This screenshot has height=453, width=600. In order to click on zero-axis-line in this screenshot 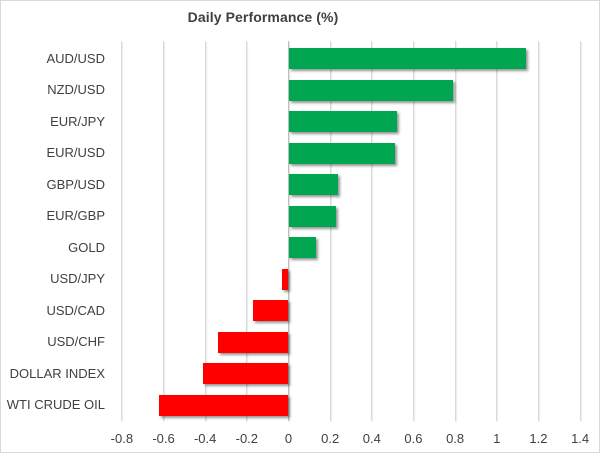, I will do `click(288, 231)`.